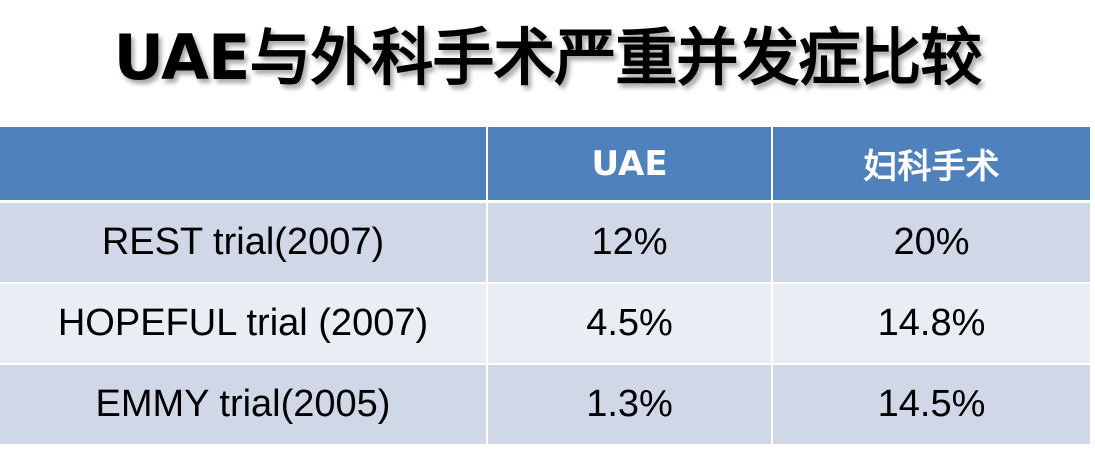 This screenshot has height=458, width=1095. What do you see at coordinates (244, 242) in the screenshot?
I see `trial-name-cell: REST trial(2007)` at bounding box center [244, 242].